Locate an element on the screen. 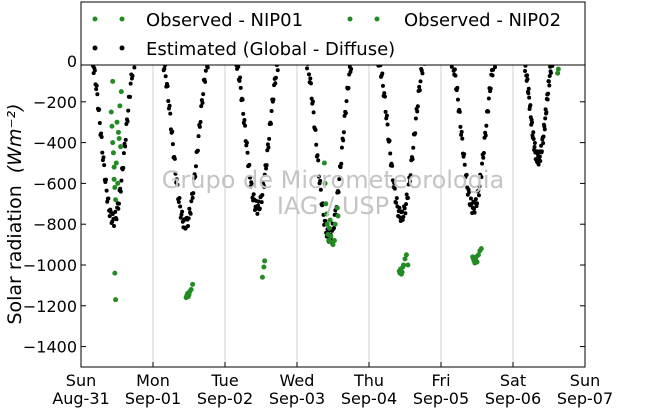 The width and height of the screenshot is (650, 409). y-axis-label-units: (Wm⁻²) is located at coordinates (15, 138).